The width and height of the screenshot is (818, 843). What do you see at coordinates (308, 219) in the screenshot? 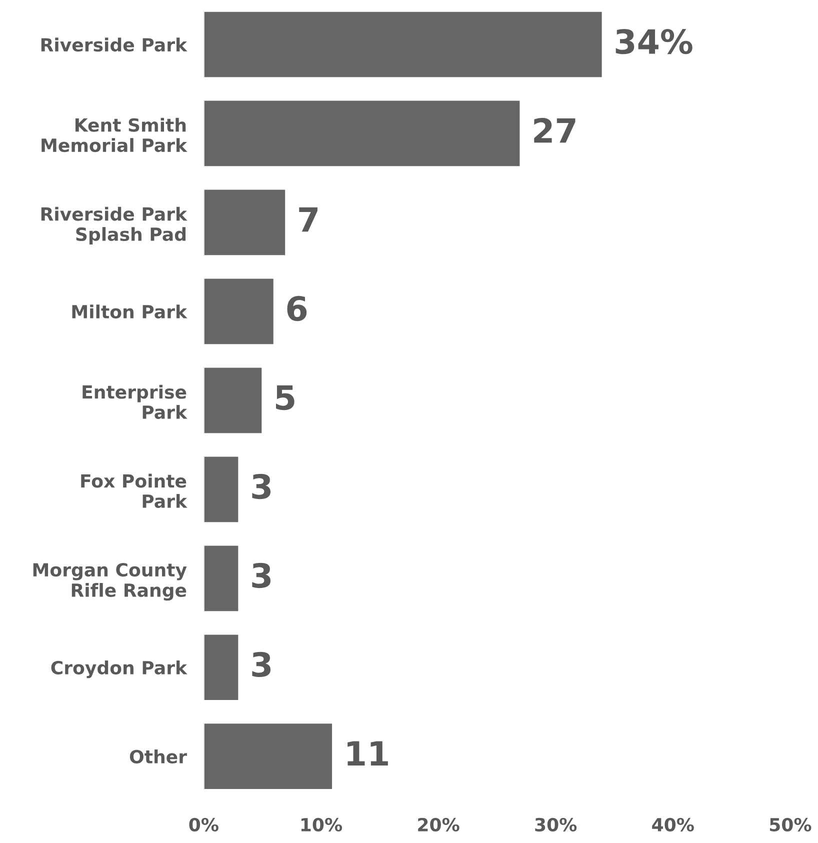
I see `data-label: 7` at bounding box center [308, 219].